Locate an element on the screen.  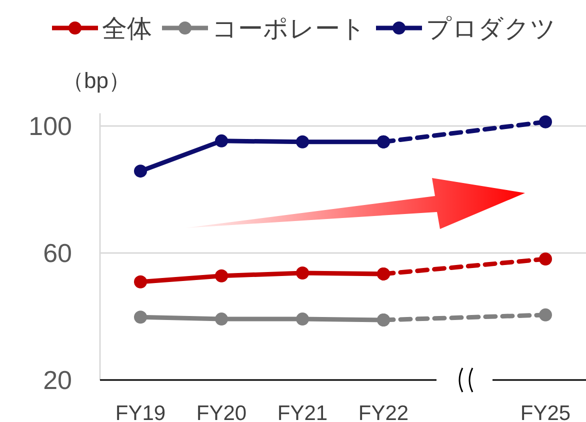
x-tick-label: FY19 is located at coordinates (140, 412).